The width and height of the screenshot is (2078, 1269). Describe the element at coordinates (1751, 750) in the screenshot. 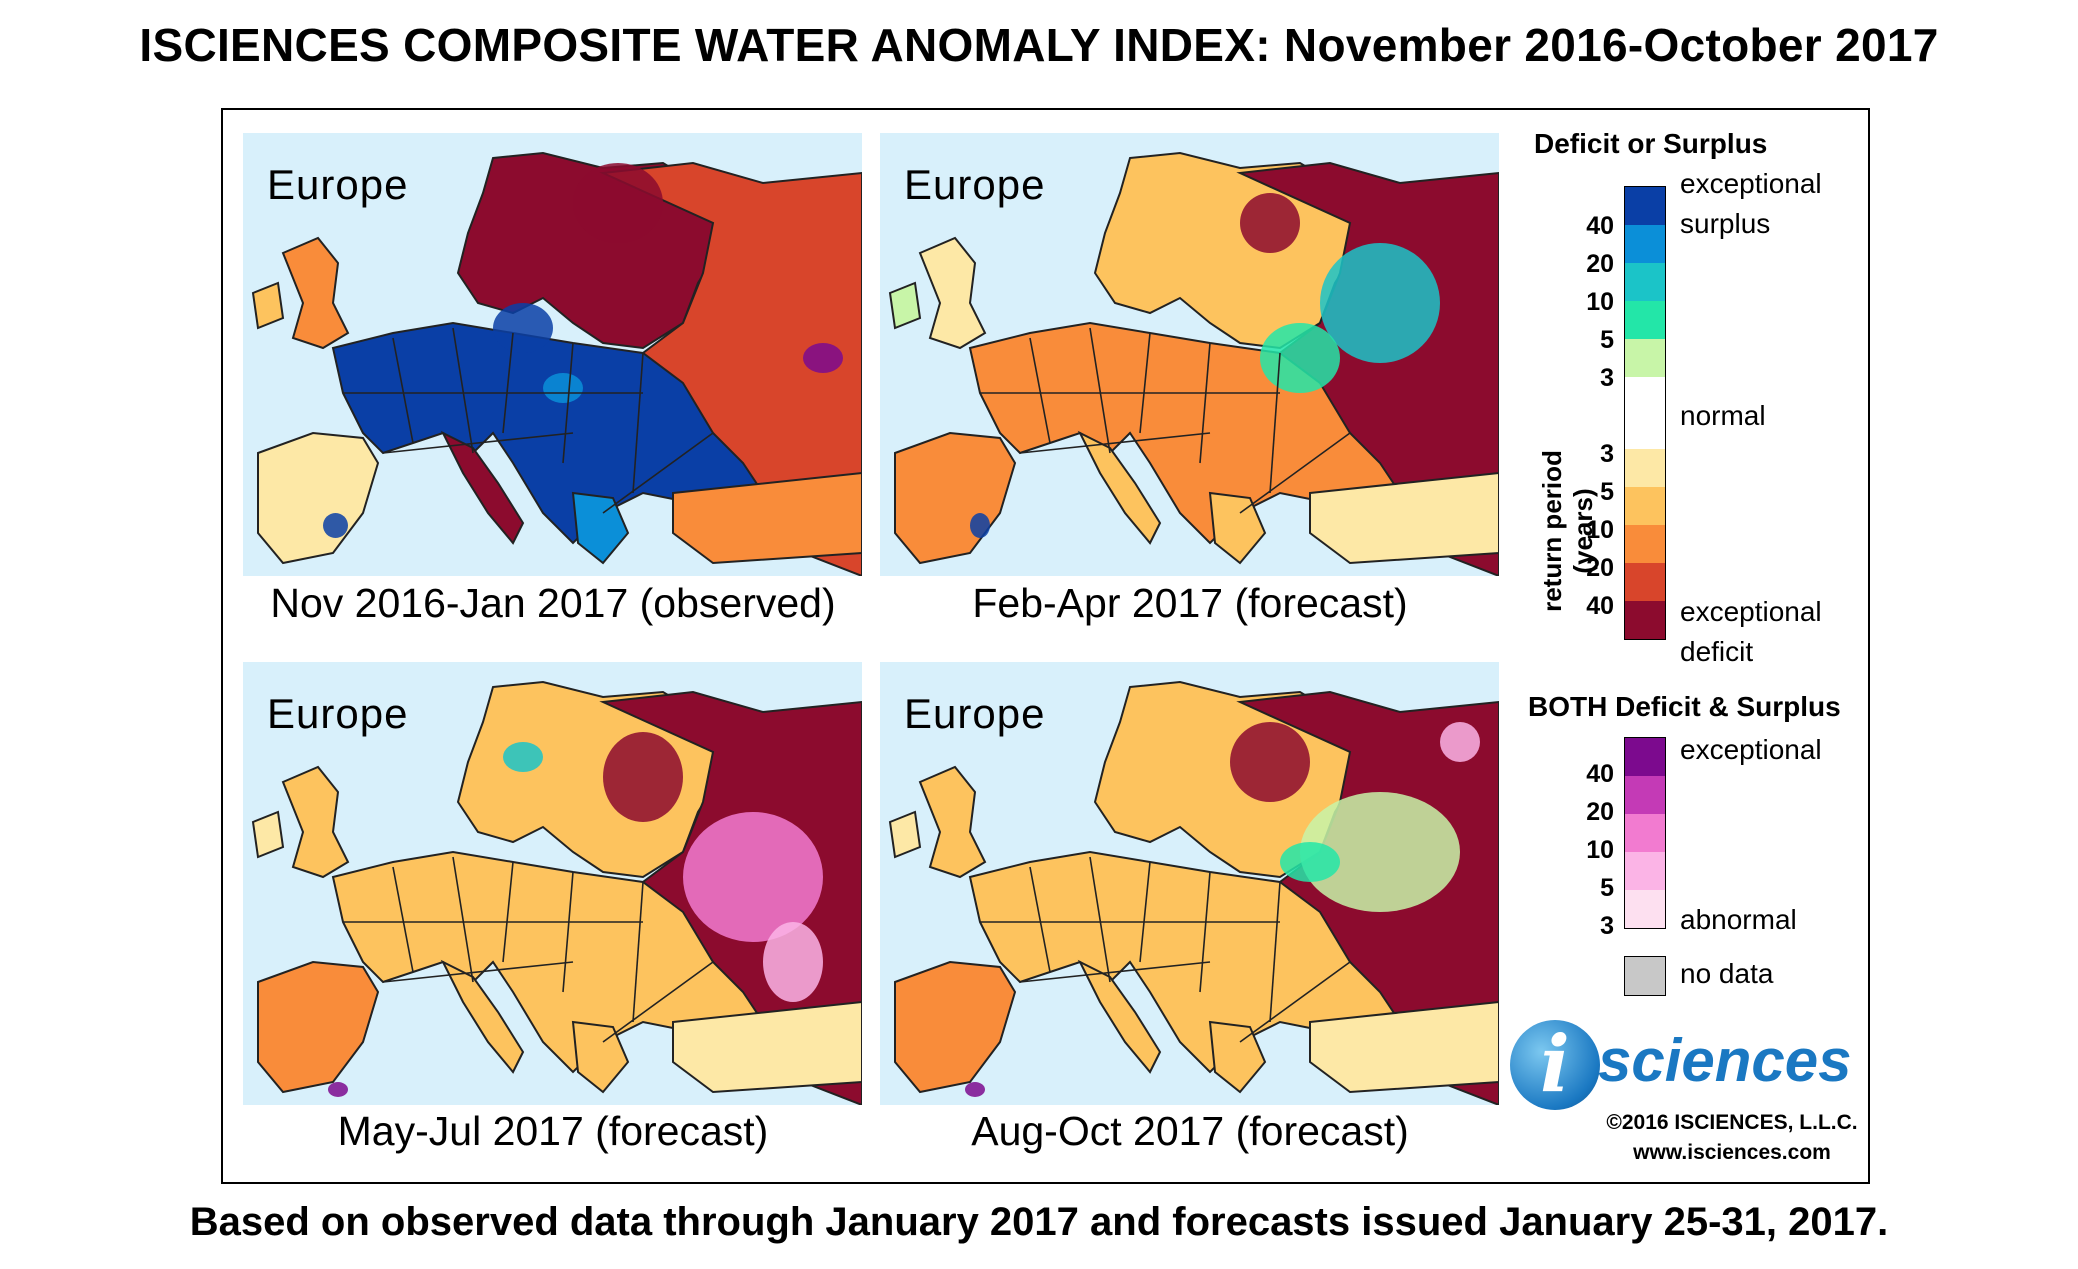

I see `legend-label-both-exceptional: exceptional` at that location.